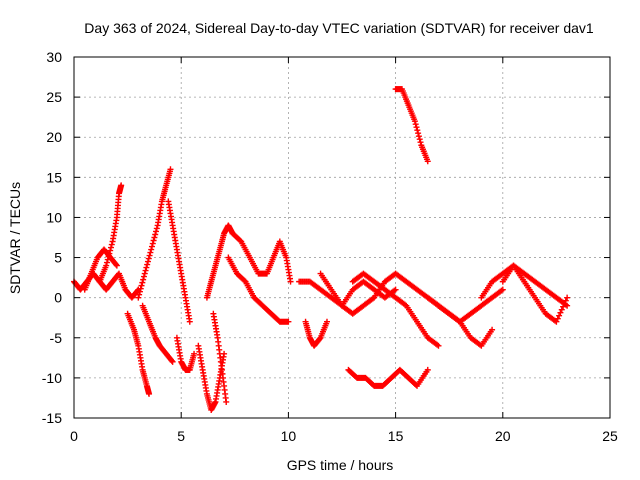 The height and width of the screenshot is (480, 640). What do you see at coordinates (503, 436) in the screenshot?
I see `x-tick-label: 20` at bounding box center [503, 436].